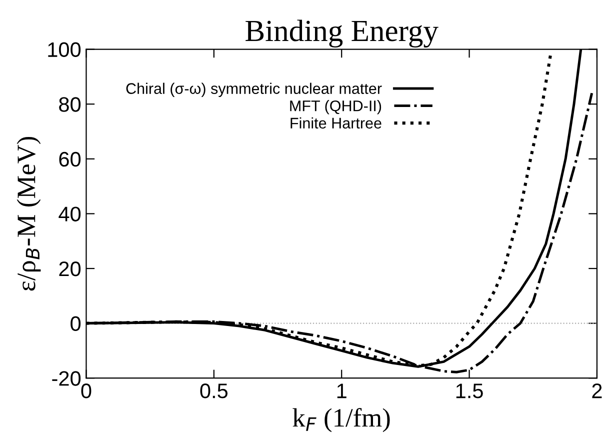 The width and height of the screenshot is (603, 448). Describe the element at coordinates (28, 213) in the screenshot. I see `y-axis-title: ε/ρ$_{B}$-M (MeV)` at that location.